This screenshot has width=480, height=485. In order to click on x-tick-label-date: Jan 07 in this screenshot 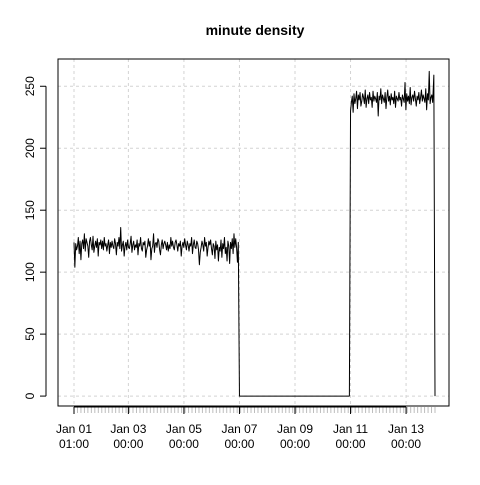, I will do `click(239, 429)`.